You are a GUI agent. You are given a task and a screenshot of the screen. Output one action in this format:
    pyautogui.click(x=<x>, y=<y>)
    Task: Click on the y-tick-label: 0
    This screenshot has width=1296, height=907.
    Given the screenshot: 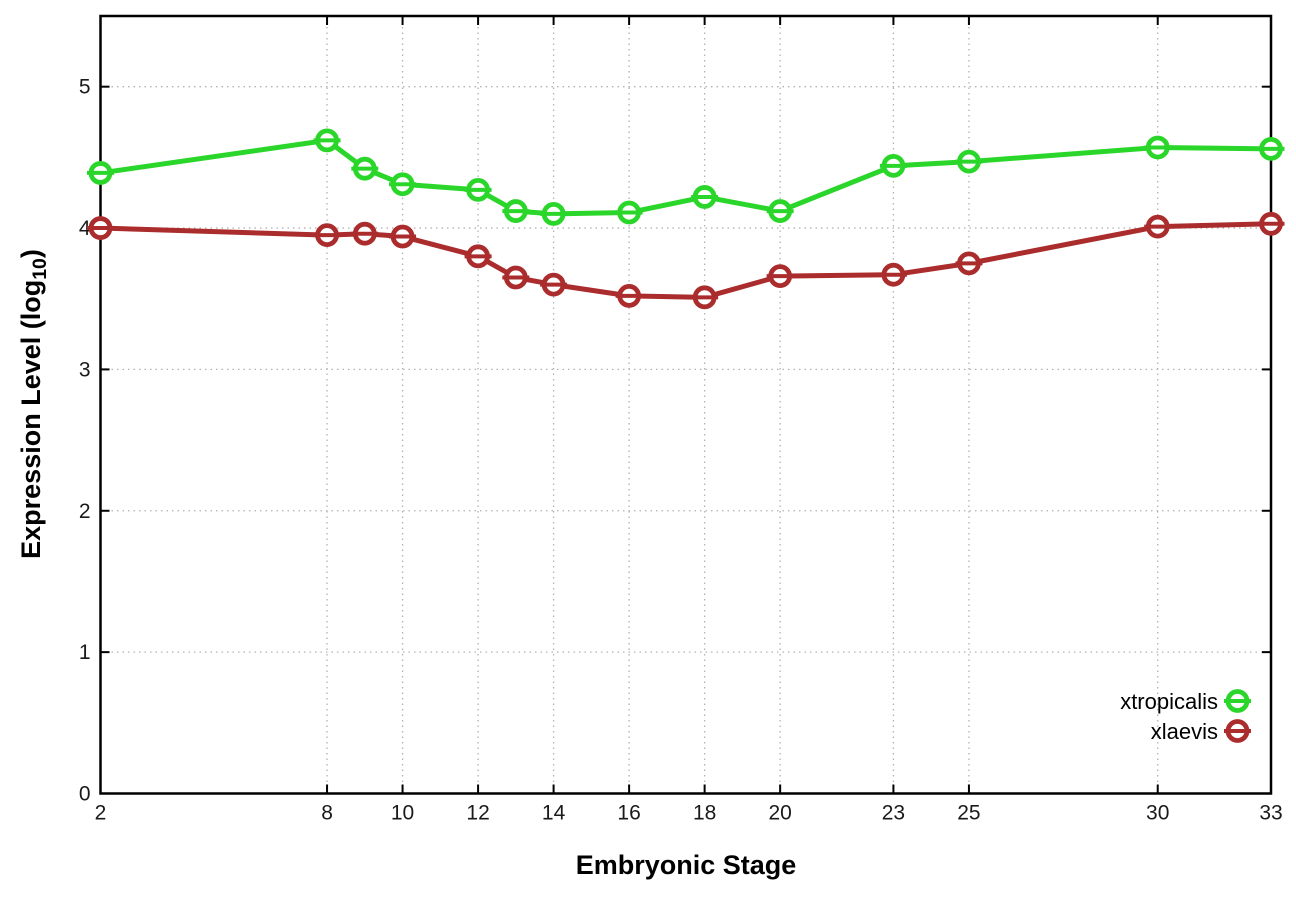 What is the action you would take?
    pyautogui.click(x=85, y=794)
    